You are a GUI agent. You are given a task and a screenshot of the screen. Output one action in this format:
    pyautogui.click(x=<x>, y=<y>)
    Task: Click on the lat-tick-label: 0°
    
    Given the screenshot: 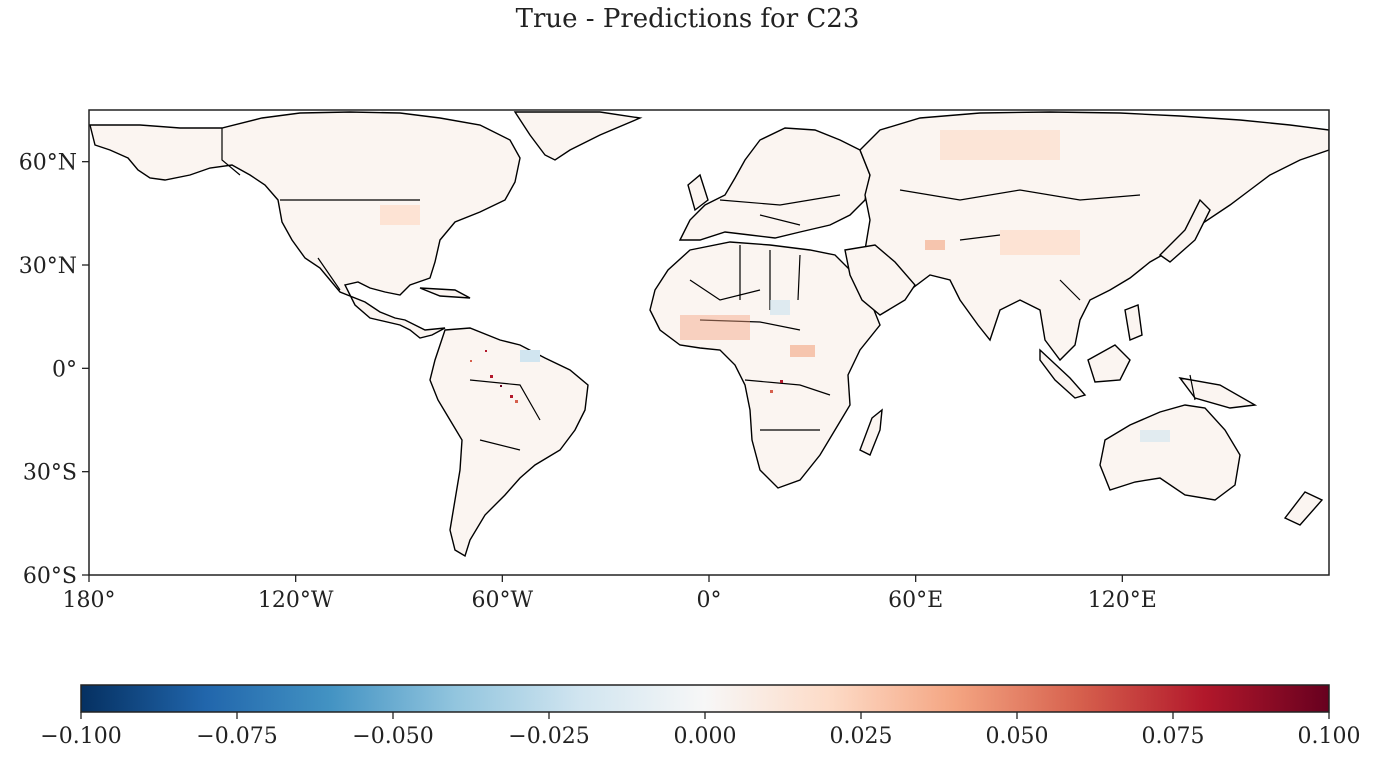 What is the action you would take?
    pyautogui.click(x=64, y=369)
    